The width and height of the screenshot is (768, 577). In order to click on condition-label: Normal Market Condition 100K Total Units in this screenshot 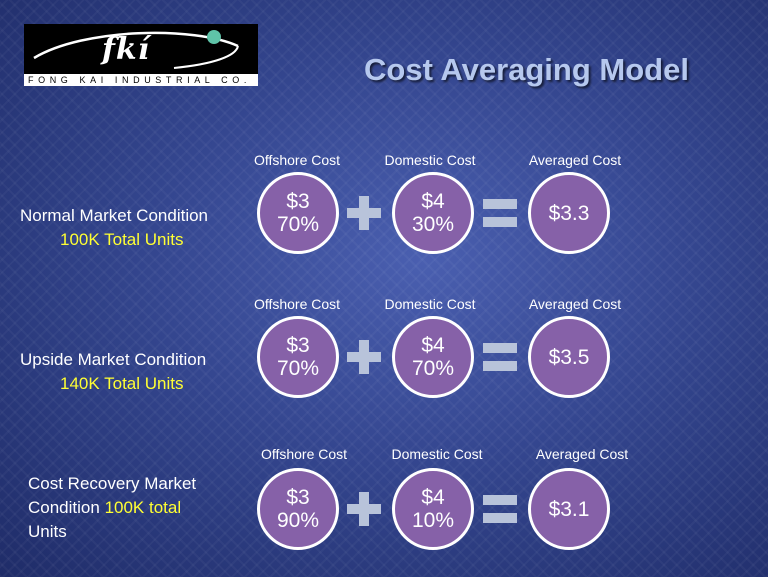, I will do `click(135, 228)`.